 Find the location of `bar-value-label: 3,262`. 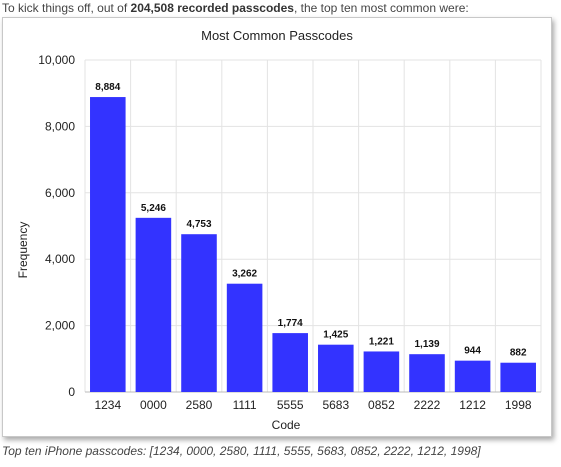

bar-value-label: 3,262 is located at coordinates (244, 274).